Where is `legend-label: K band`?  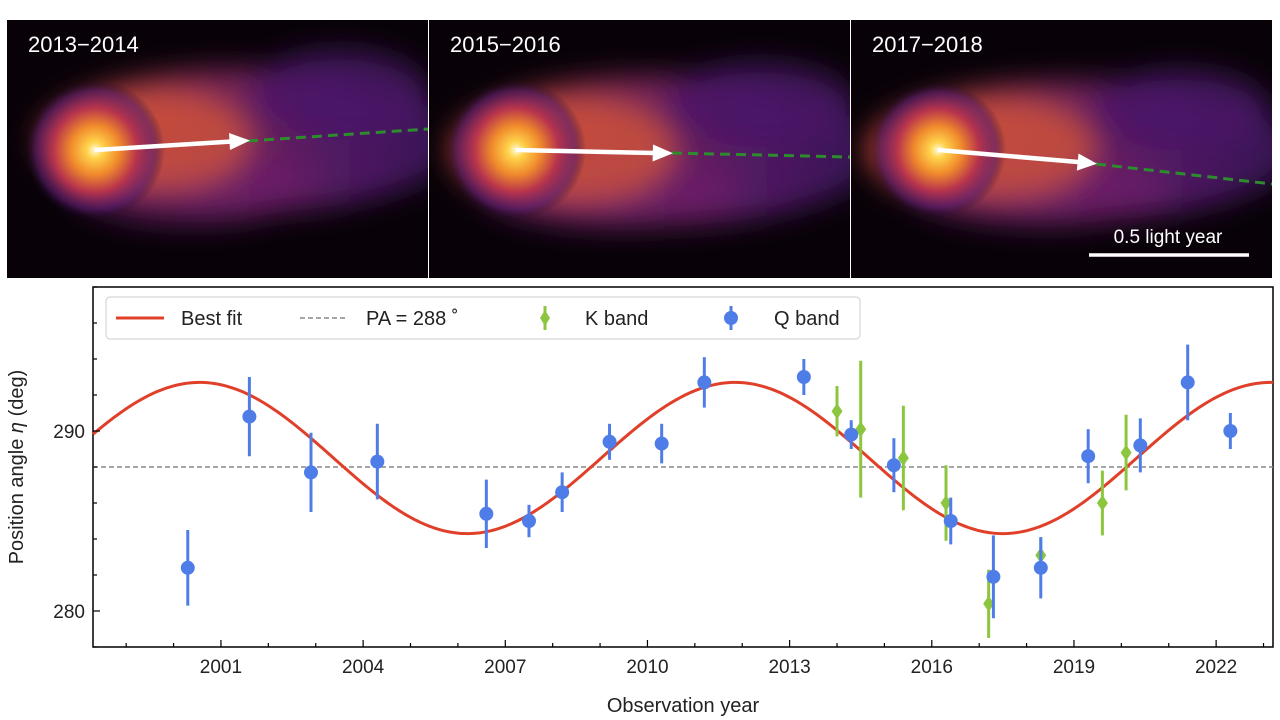
legend-label: K band is located at coordinates (616, 319).